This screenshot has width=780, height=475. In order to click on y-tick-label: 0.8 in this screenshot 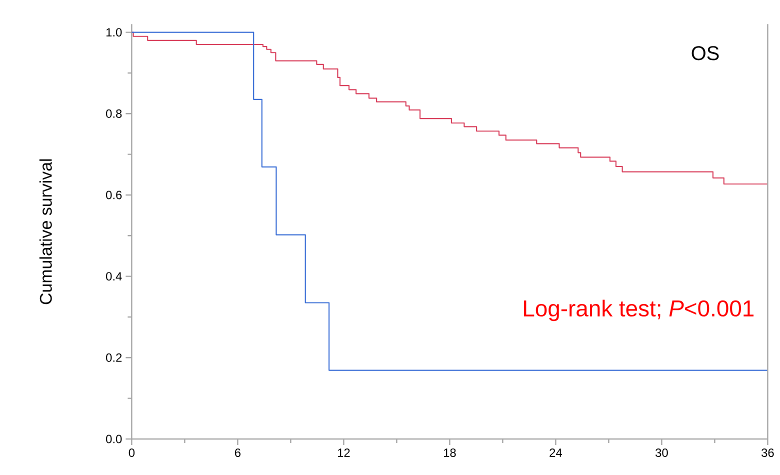, I will do `click(114, 113)`.